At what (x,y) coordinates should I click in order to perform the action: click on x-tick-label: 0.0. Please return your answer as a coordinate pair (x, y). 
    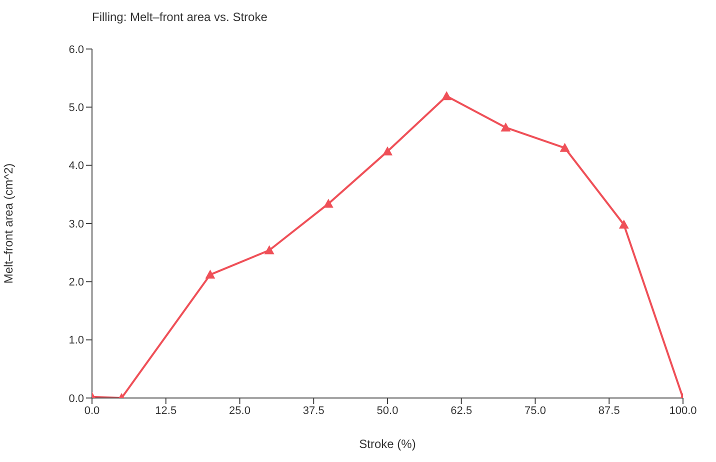
    Looking at the image, I should click on (92, 410).